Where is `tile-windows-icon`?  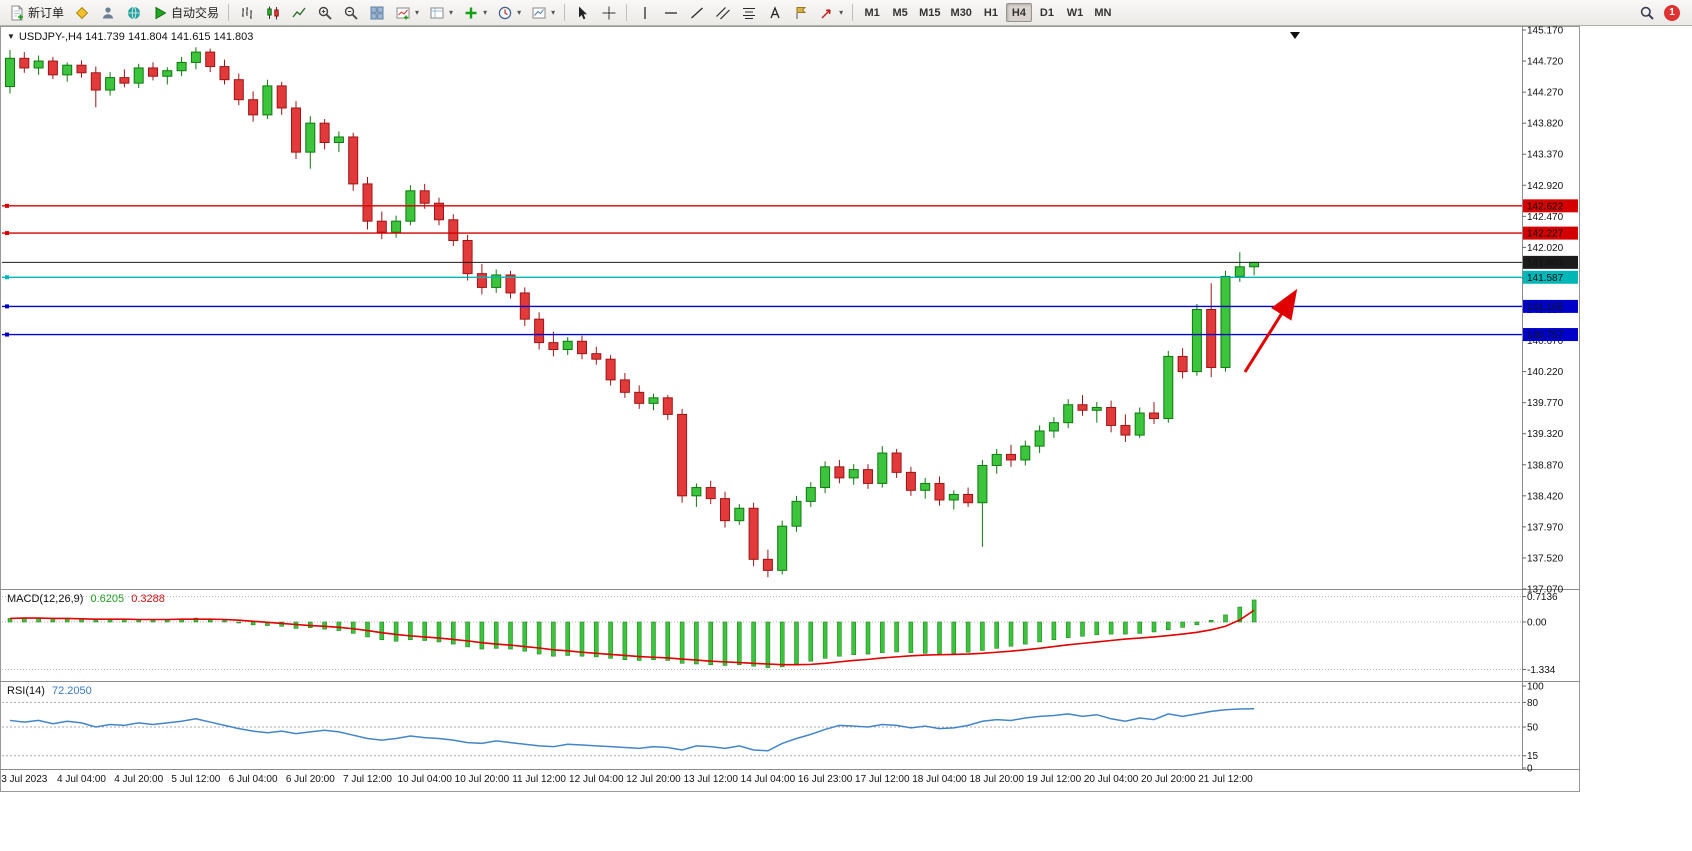
tile-windows-icon is located at coordinates (376, 12).